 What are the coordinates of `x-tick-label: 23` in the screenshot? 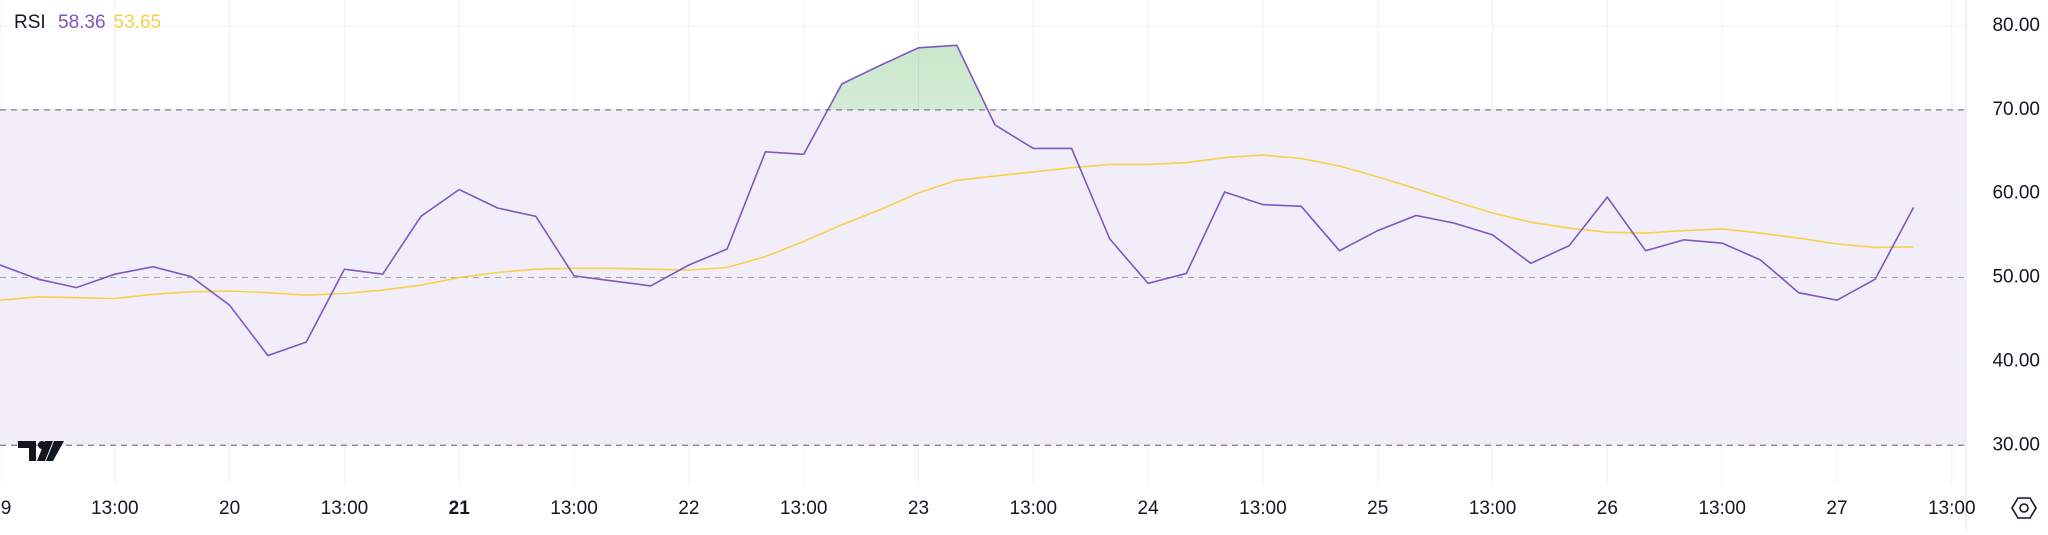 It's located at (918, 508).